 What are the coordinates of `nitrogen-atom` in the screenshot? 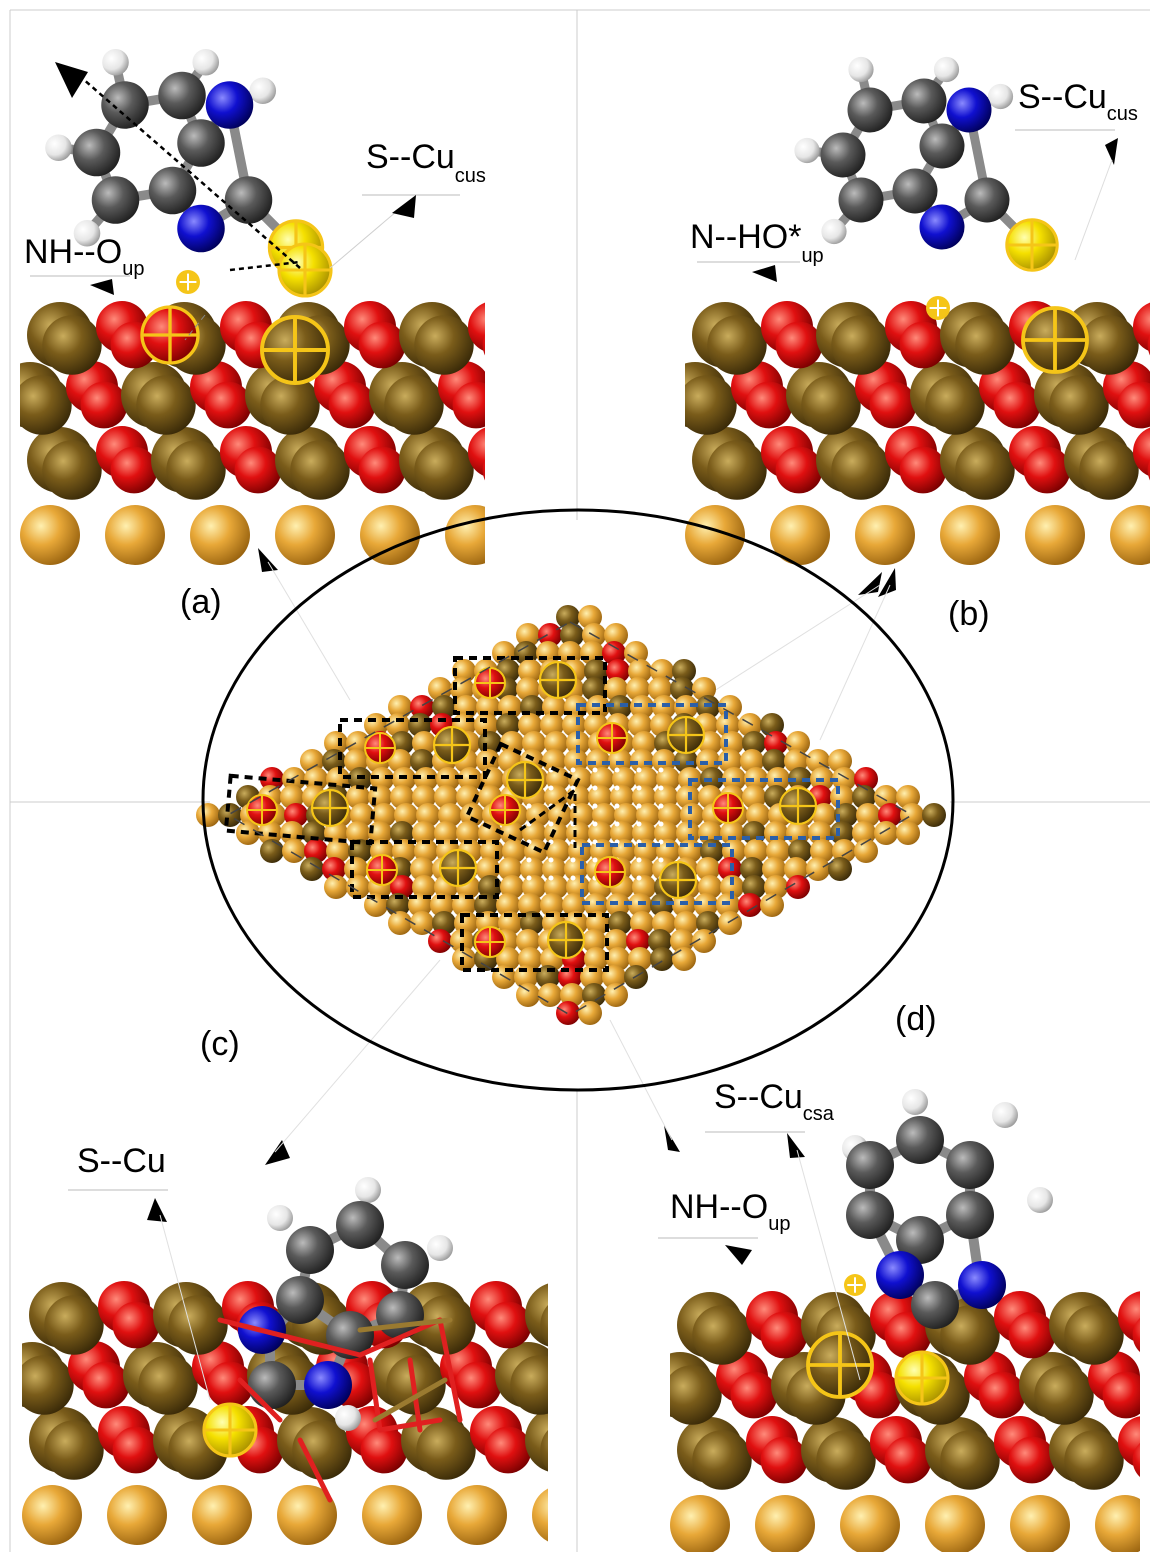 It's located at (969, 110).